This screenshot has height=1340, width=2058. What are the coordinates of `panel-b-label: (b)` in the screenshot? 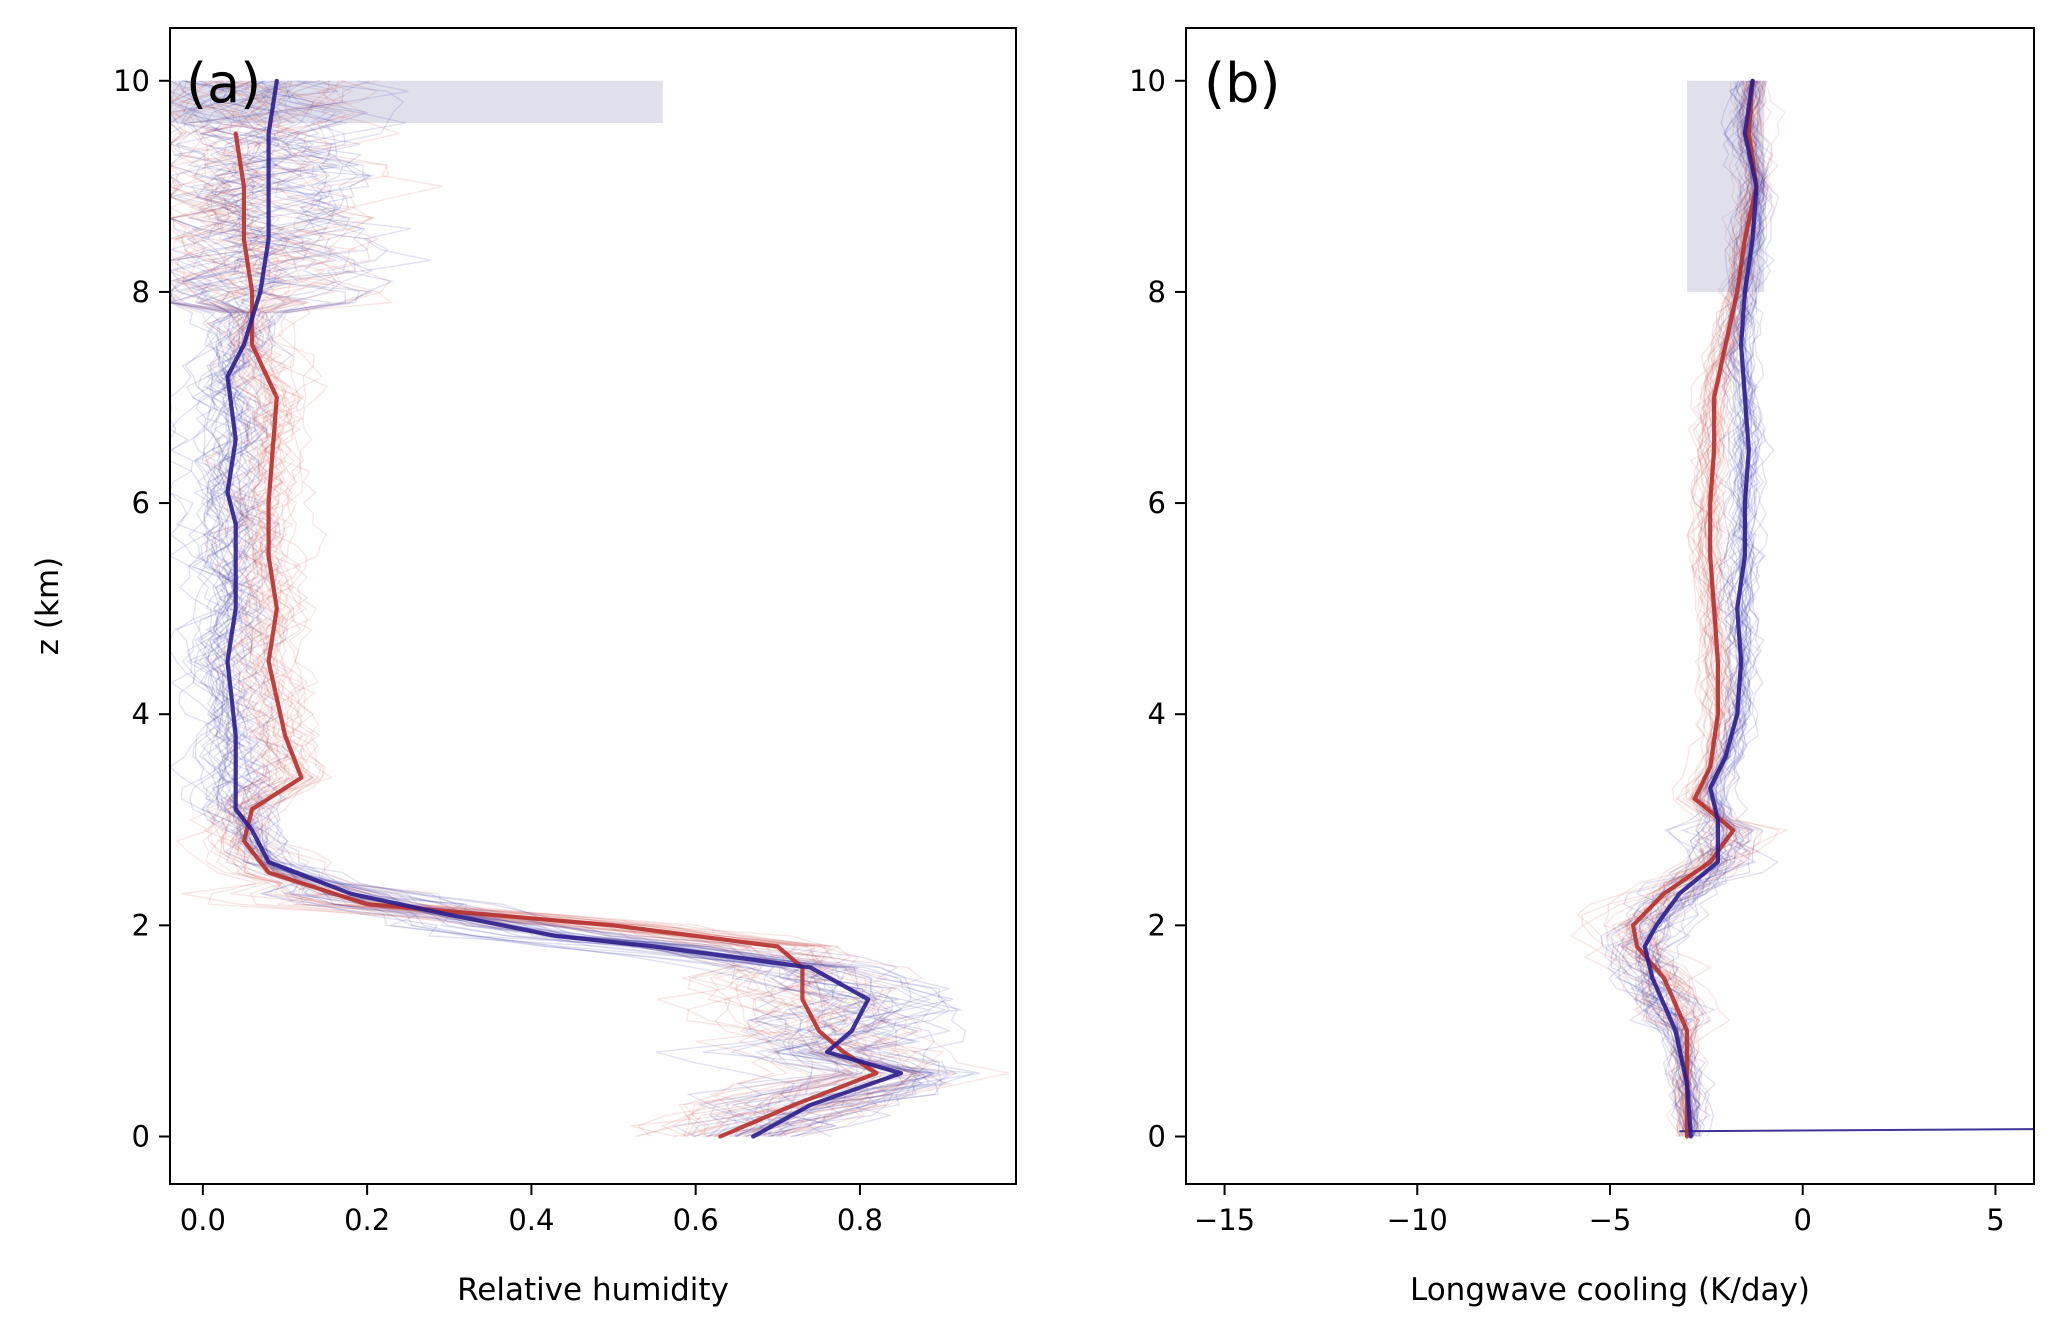 It's located at (1242, 83).